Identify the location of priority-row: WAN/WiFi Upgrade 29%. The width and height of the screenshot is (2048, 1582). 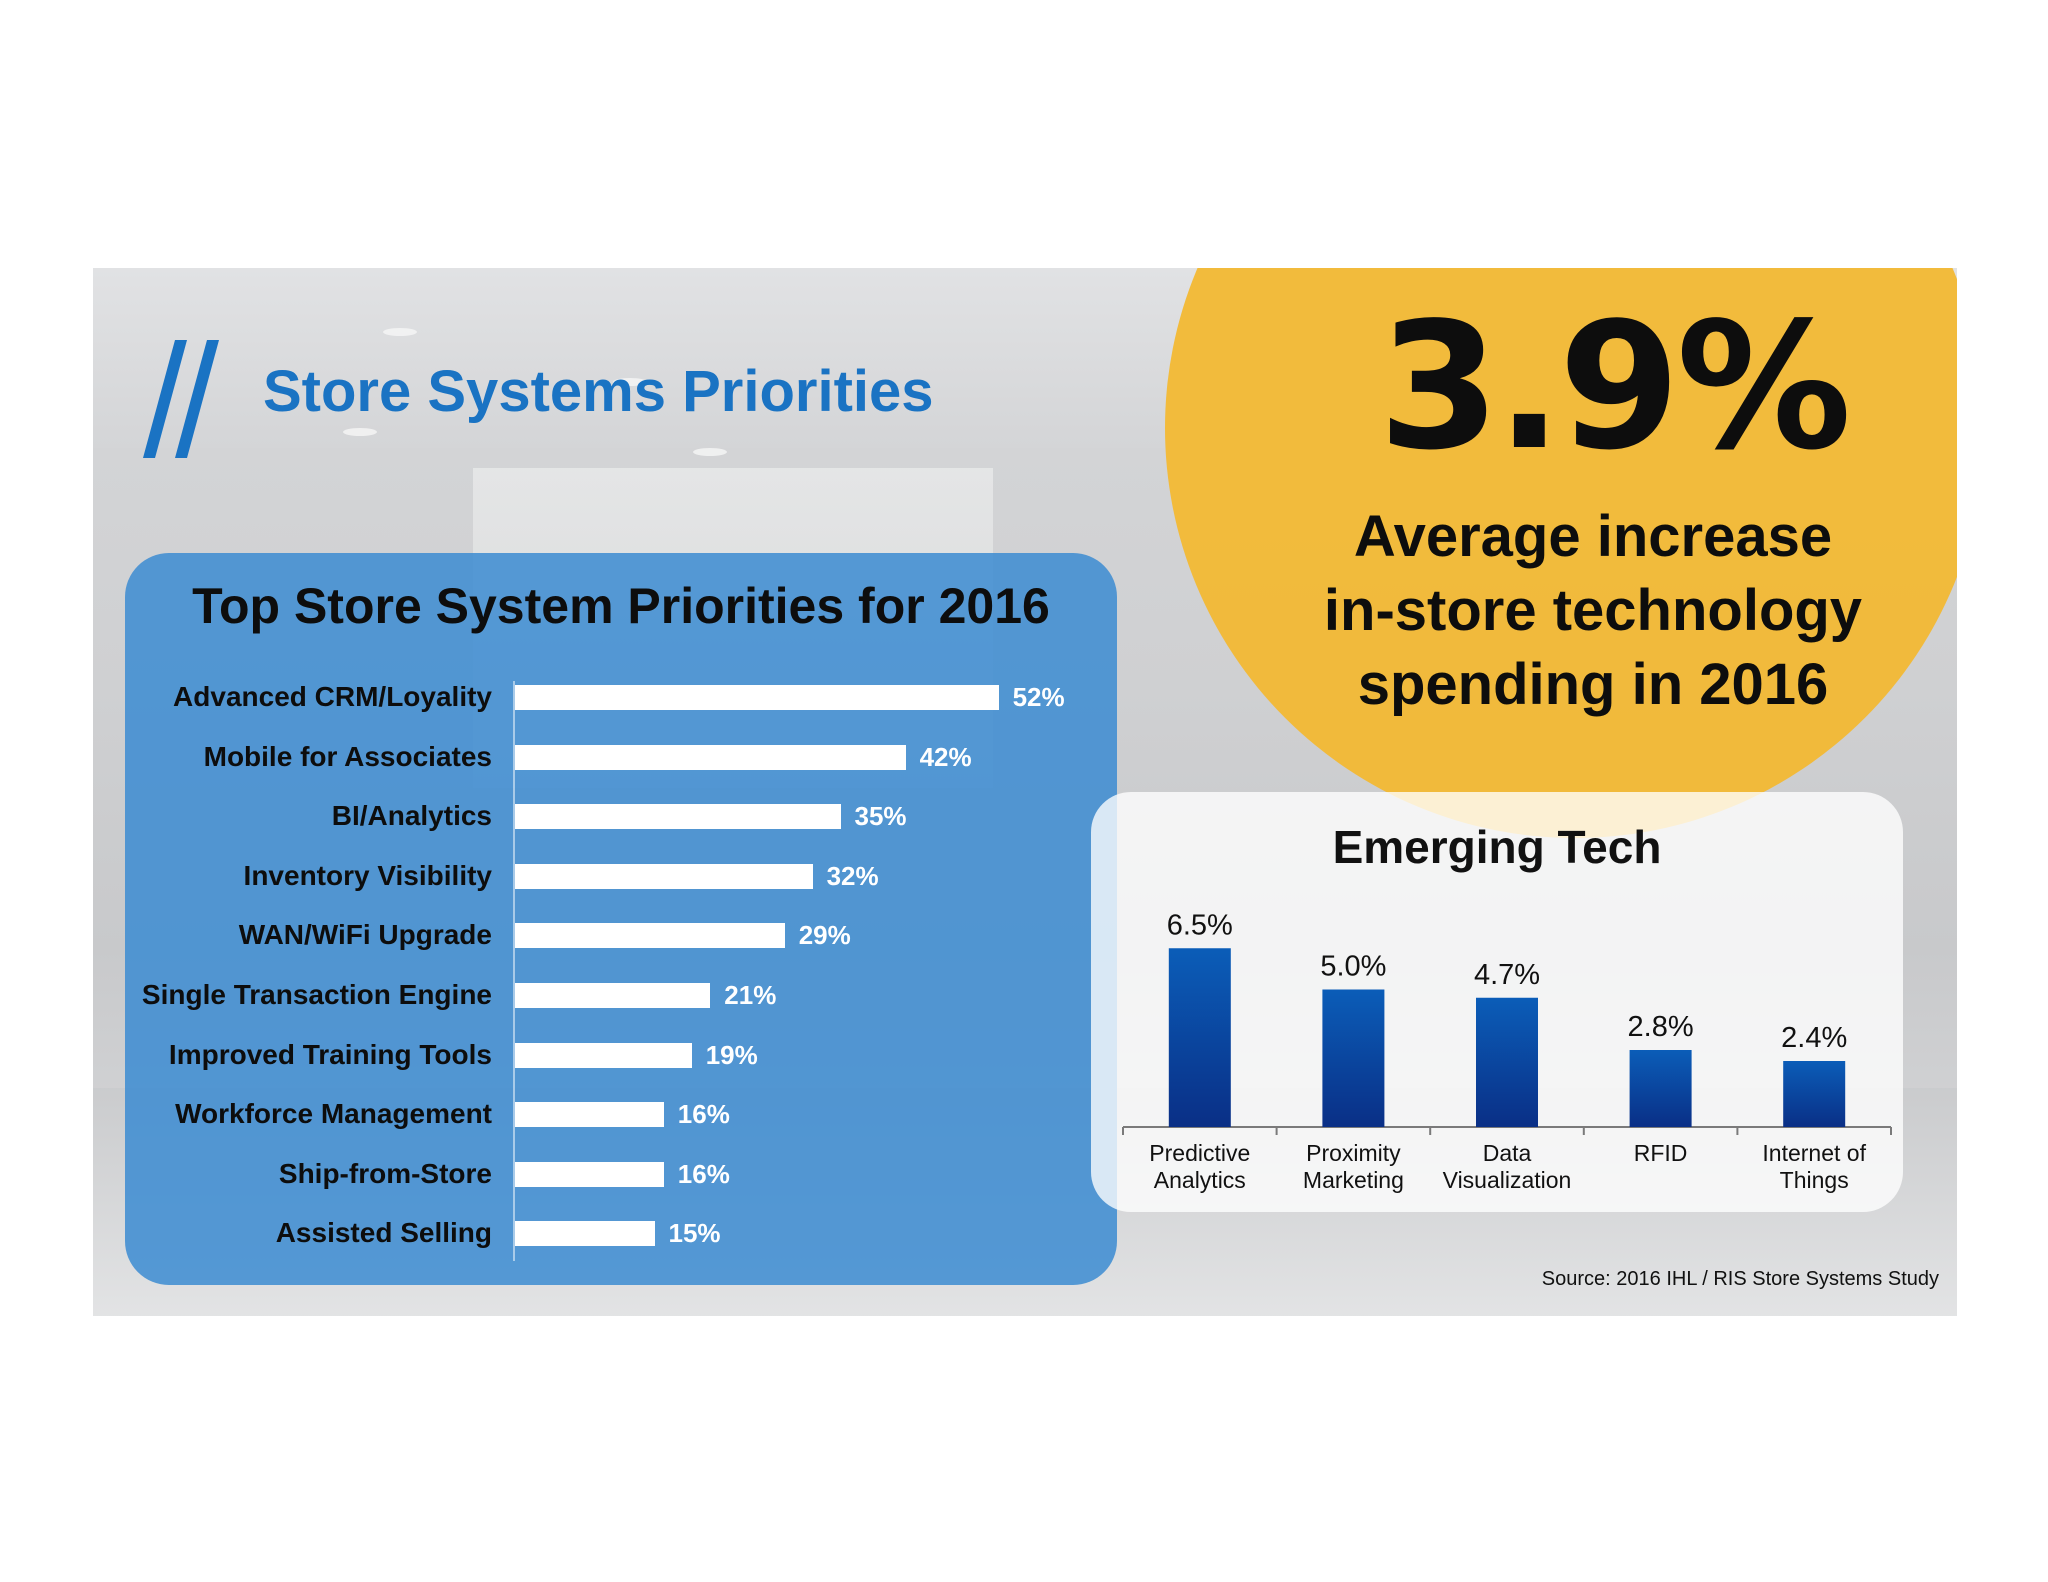
(621, 937).